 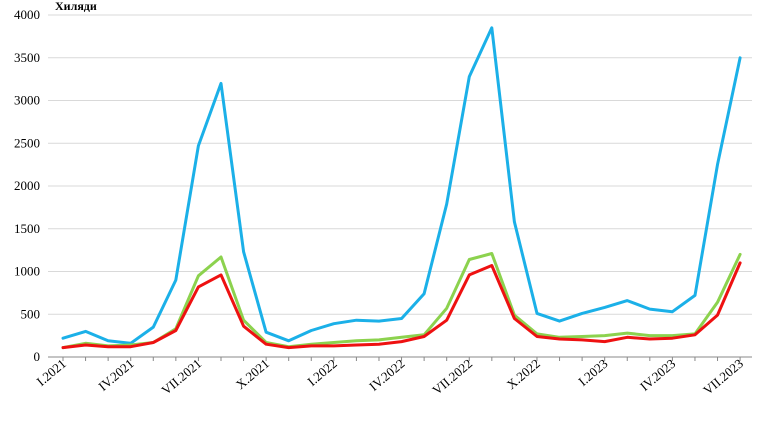 I want to click on y-tick-labels: 0 500 1000 1500 2000 2500 3000 3500 4000, so click(x=27, y=185).